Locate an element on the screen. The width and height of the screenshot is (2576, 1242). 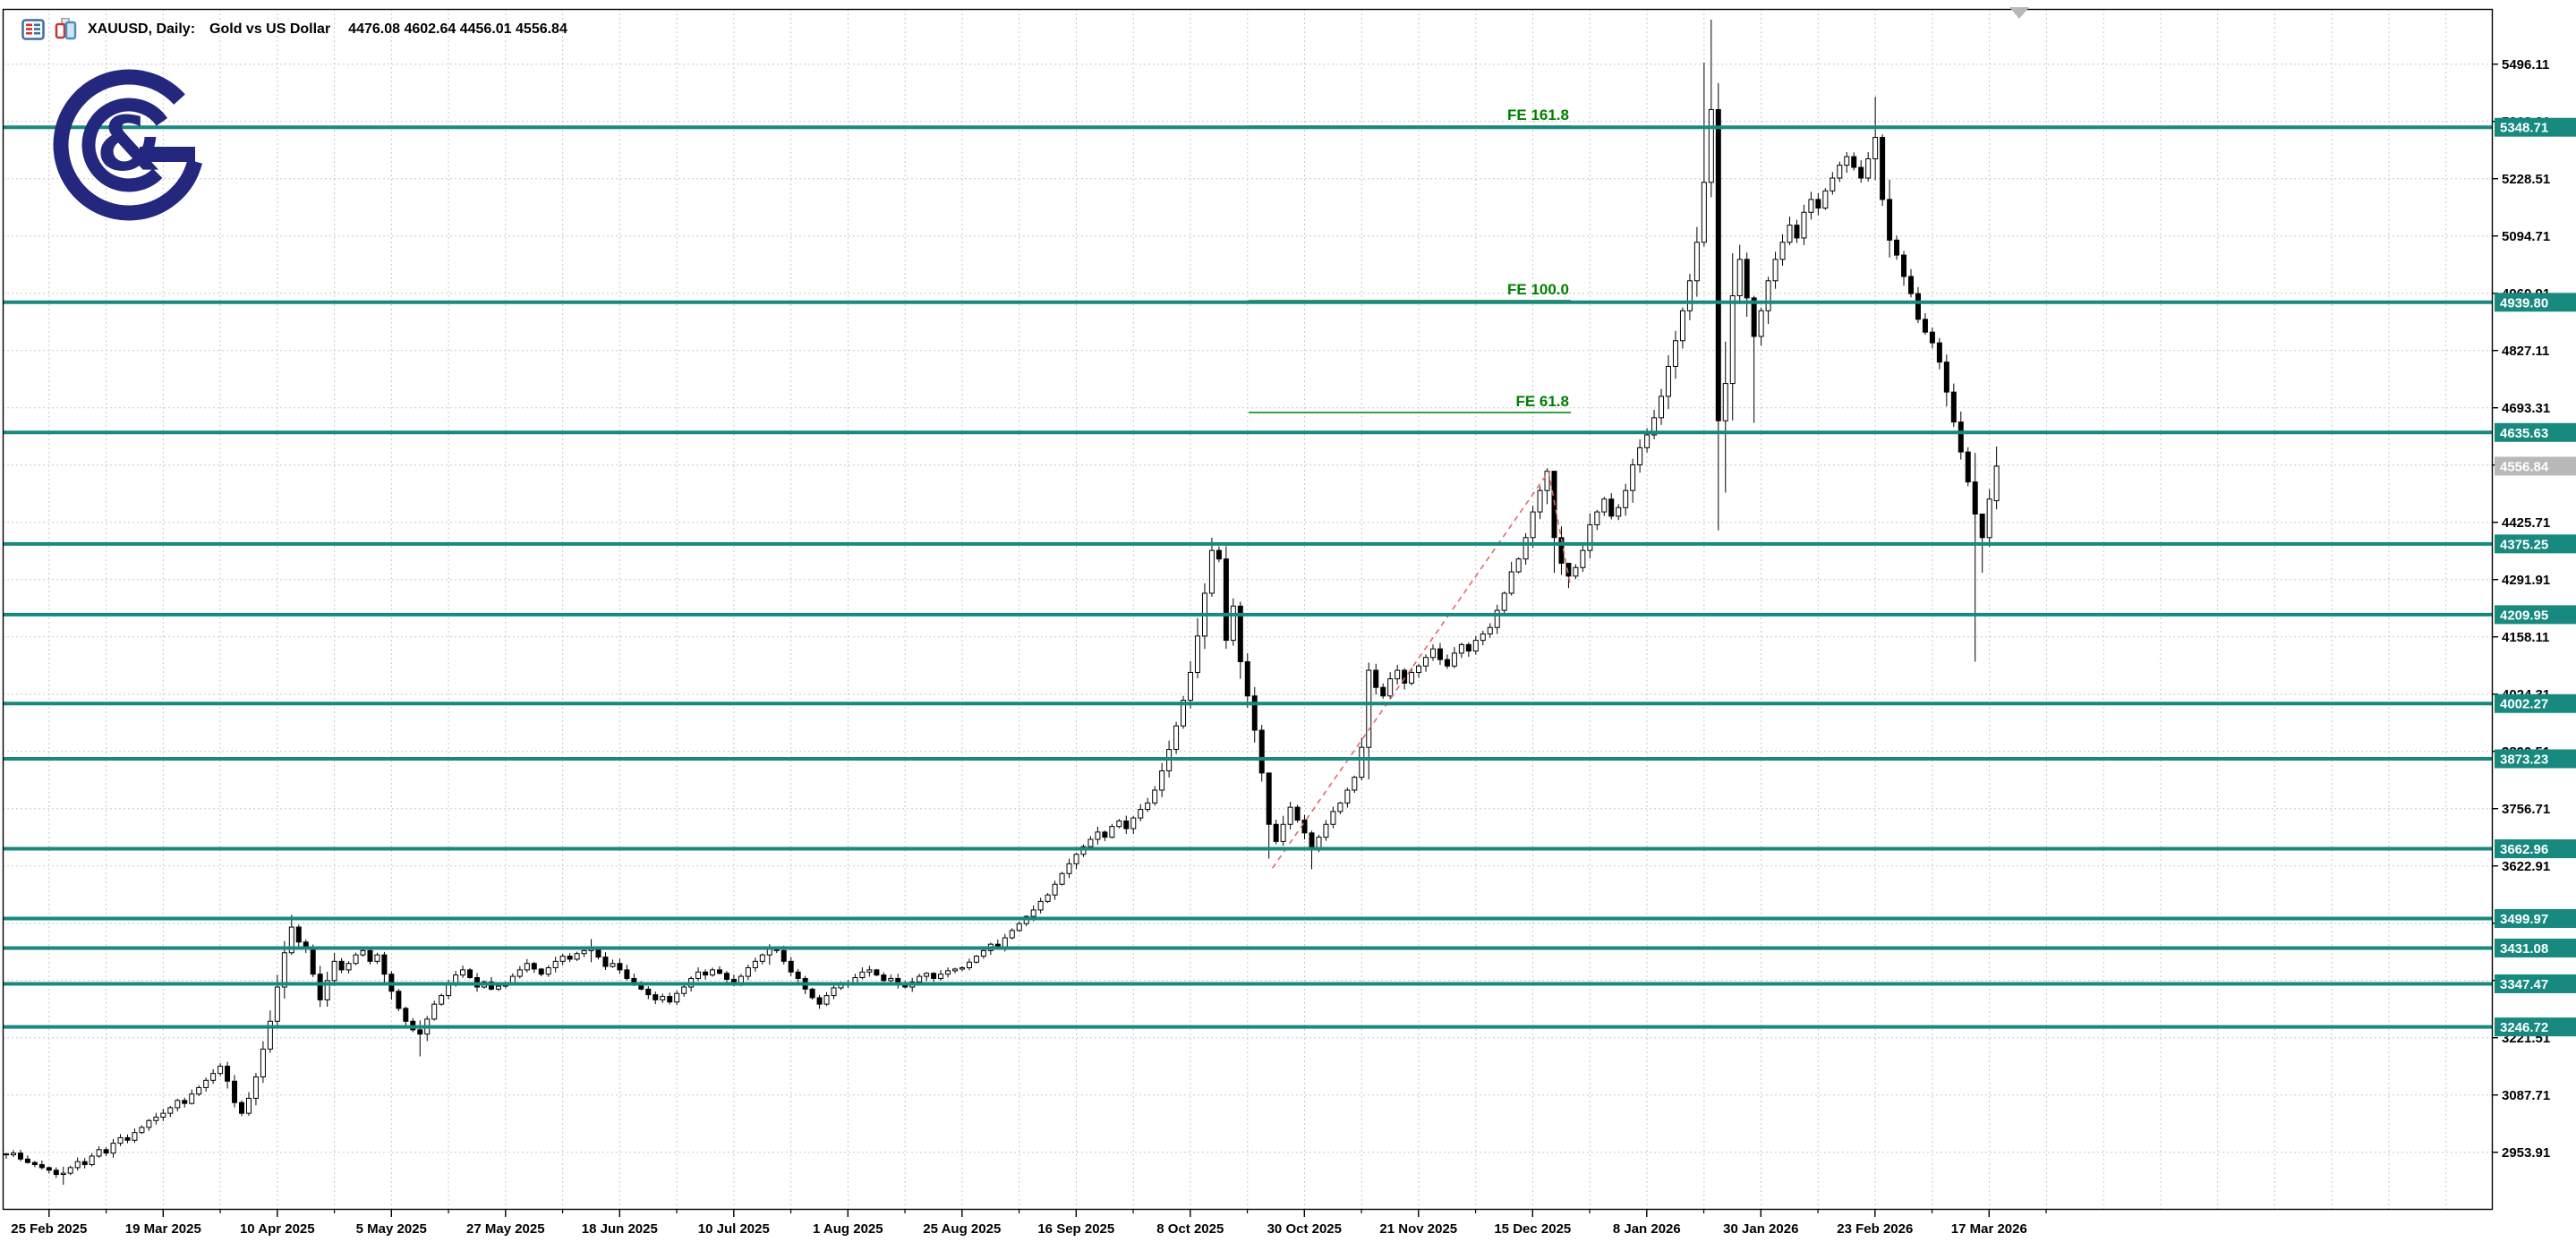
y-axis-tick-label: 4291.91 is located at coordinates (2526, 580).